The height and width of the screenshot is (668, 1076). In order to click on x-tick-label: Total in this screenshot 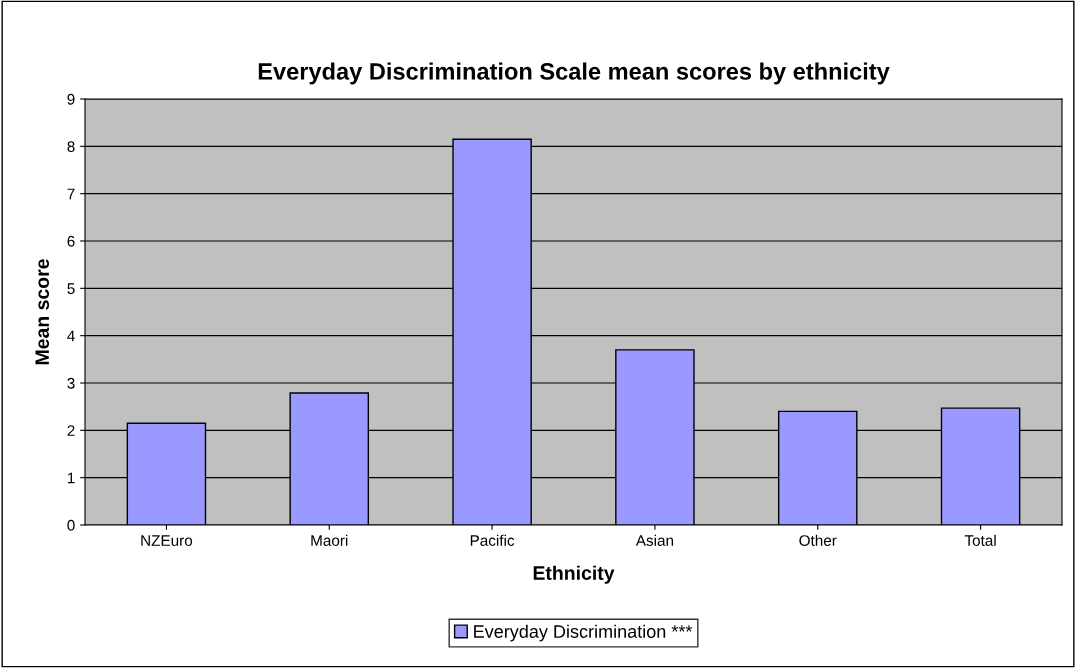, I will do `click(980, 540)`.